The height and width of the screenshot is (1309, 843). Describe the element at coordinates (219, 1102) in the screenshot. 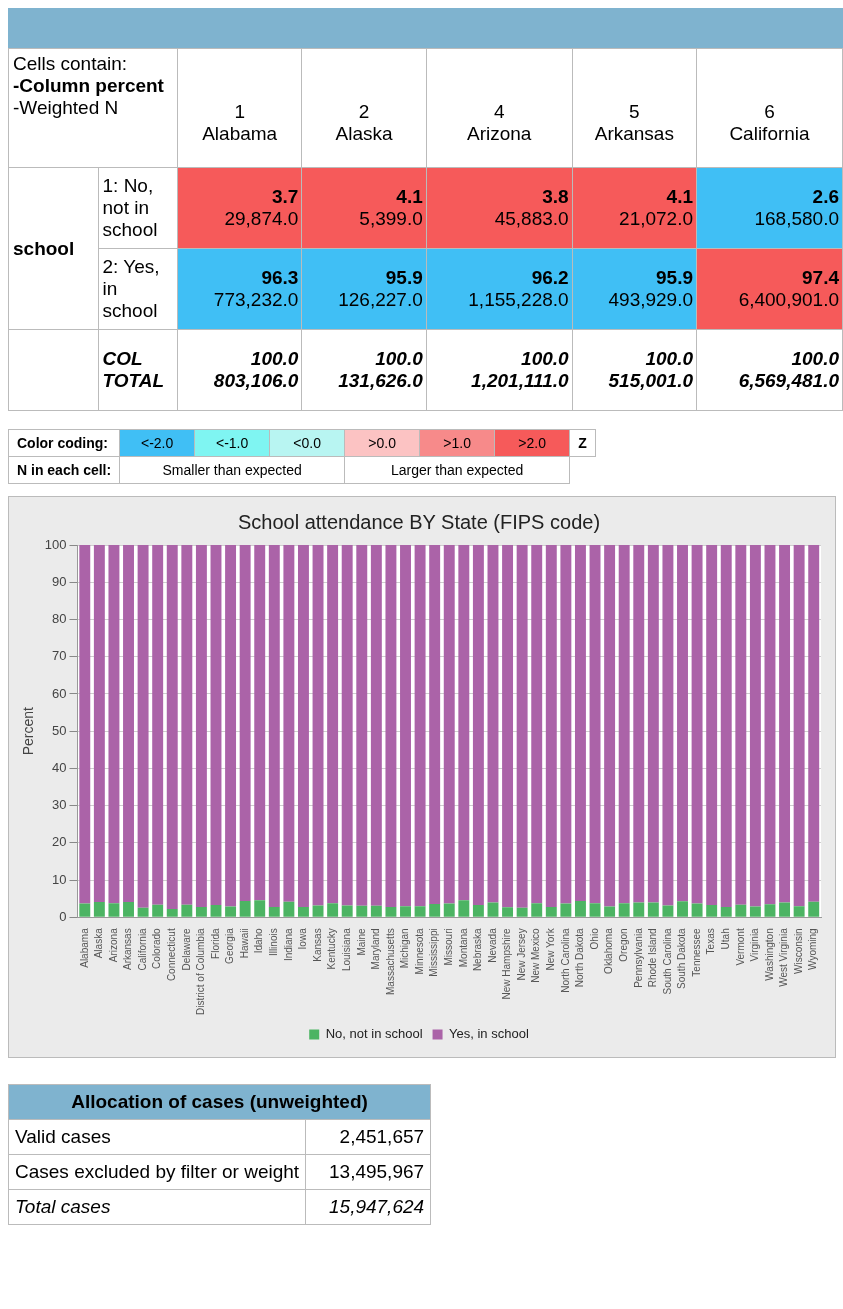

I see `text: Allocation of cases (unweighted)` at that location.